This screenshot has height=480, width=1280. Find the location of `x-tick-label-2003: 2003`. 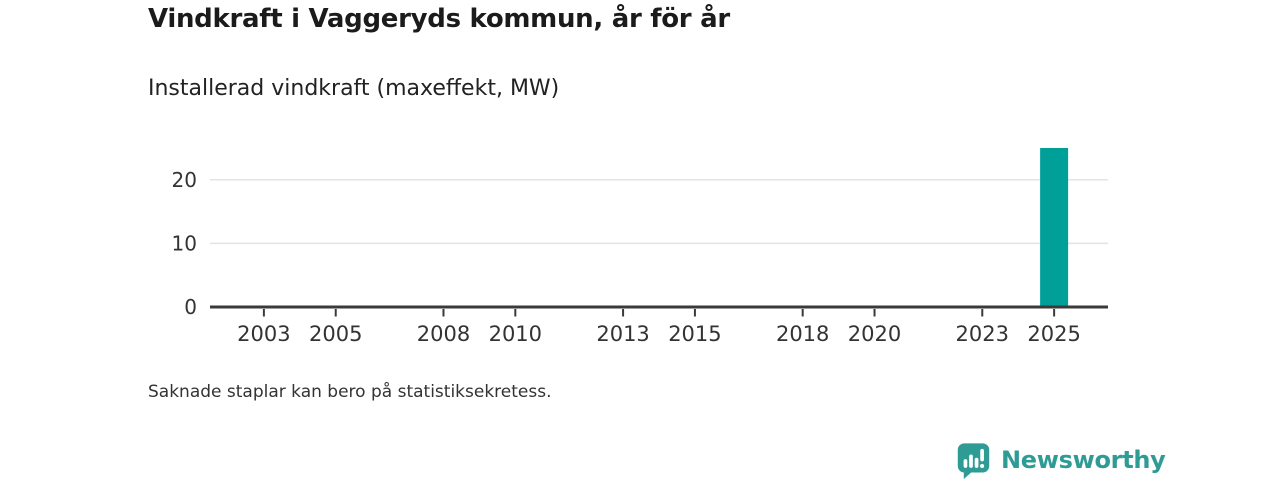

x-tick-label-2003: 2003 is located at coordinates (263, 334).